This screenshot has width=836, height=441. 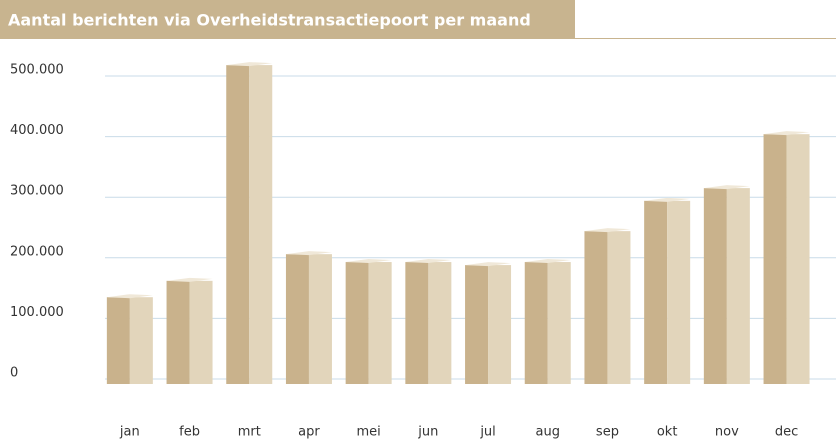 I want to click on x-tick-label: apr, so click(x=309, y=432).